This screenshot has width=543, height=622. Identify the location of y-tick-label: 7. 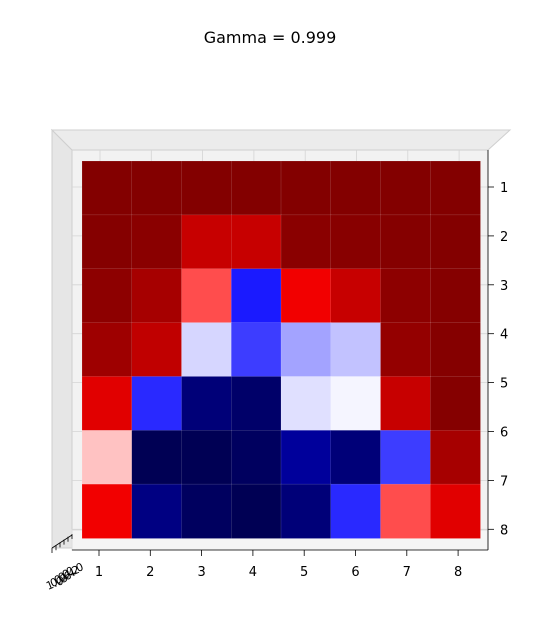
(504, 481).